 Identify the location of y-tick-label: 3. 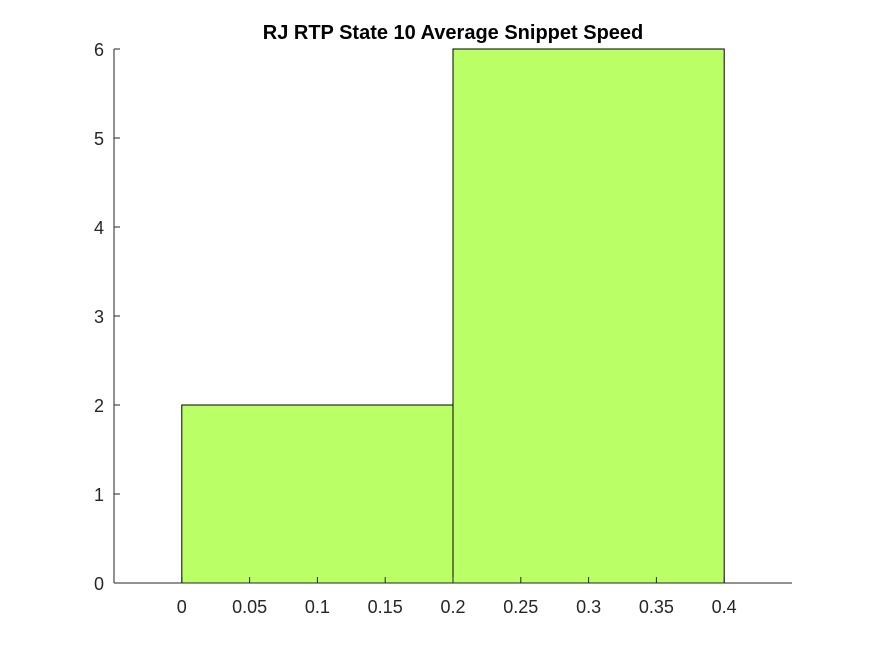
(99, 317).